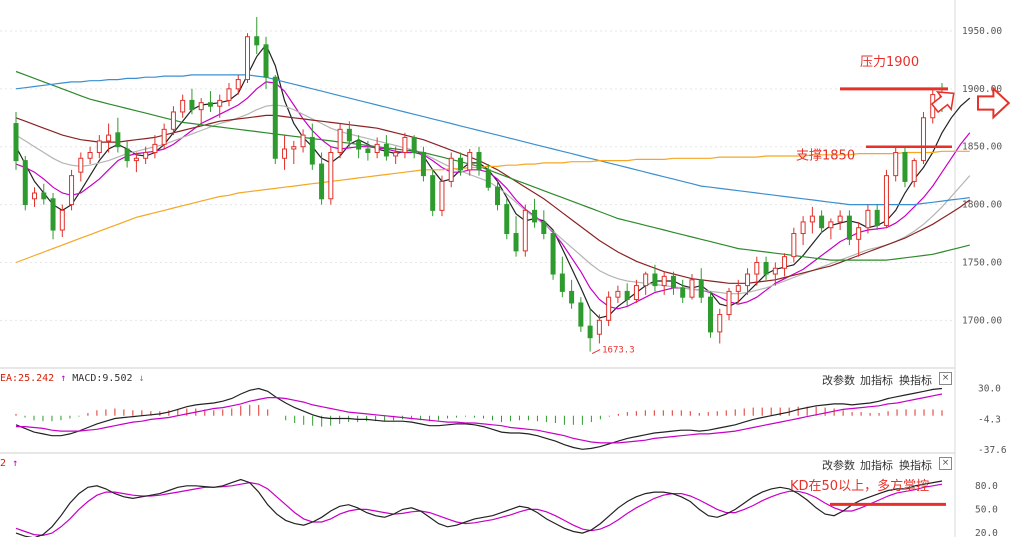 Image resolution: width=1024 pixels, height=541 pixels. What do you see at coordinates (889, 62) in the screenshot?
I see `resistance-label: 压力1900` at bounding box center [889, 62].